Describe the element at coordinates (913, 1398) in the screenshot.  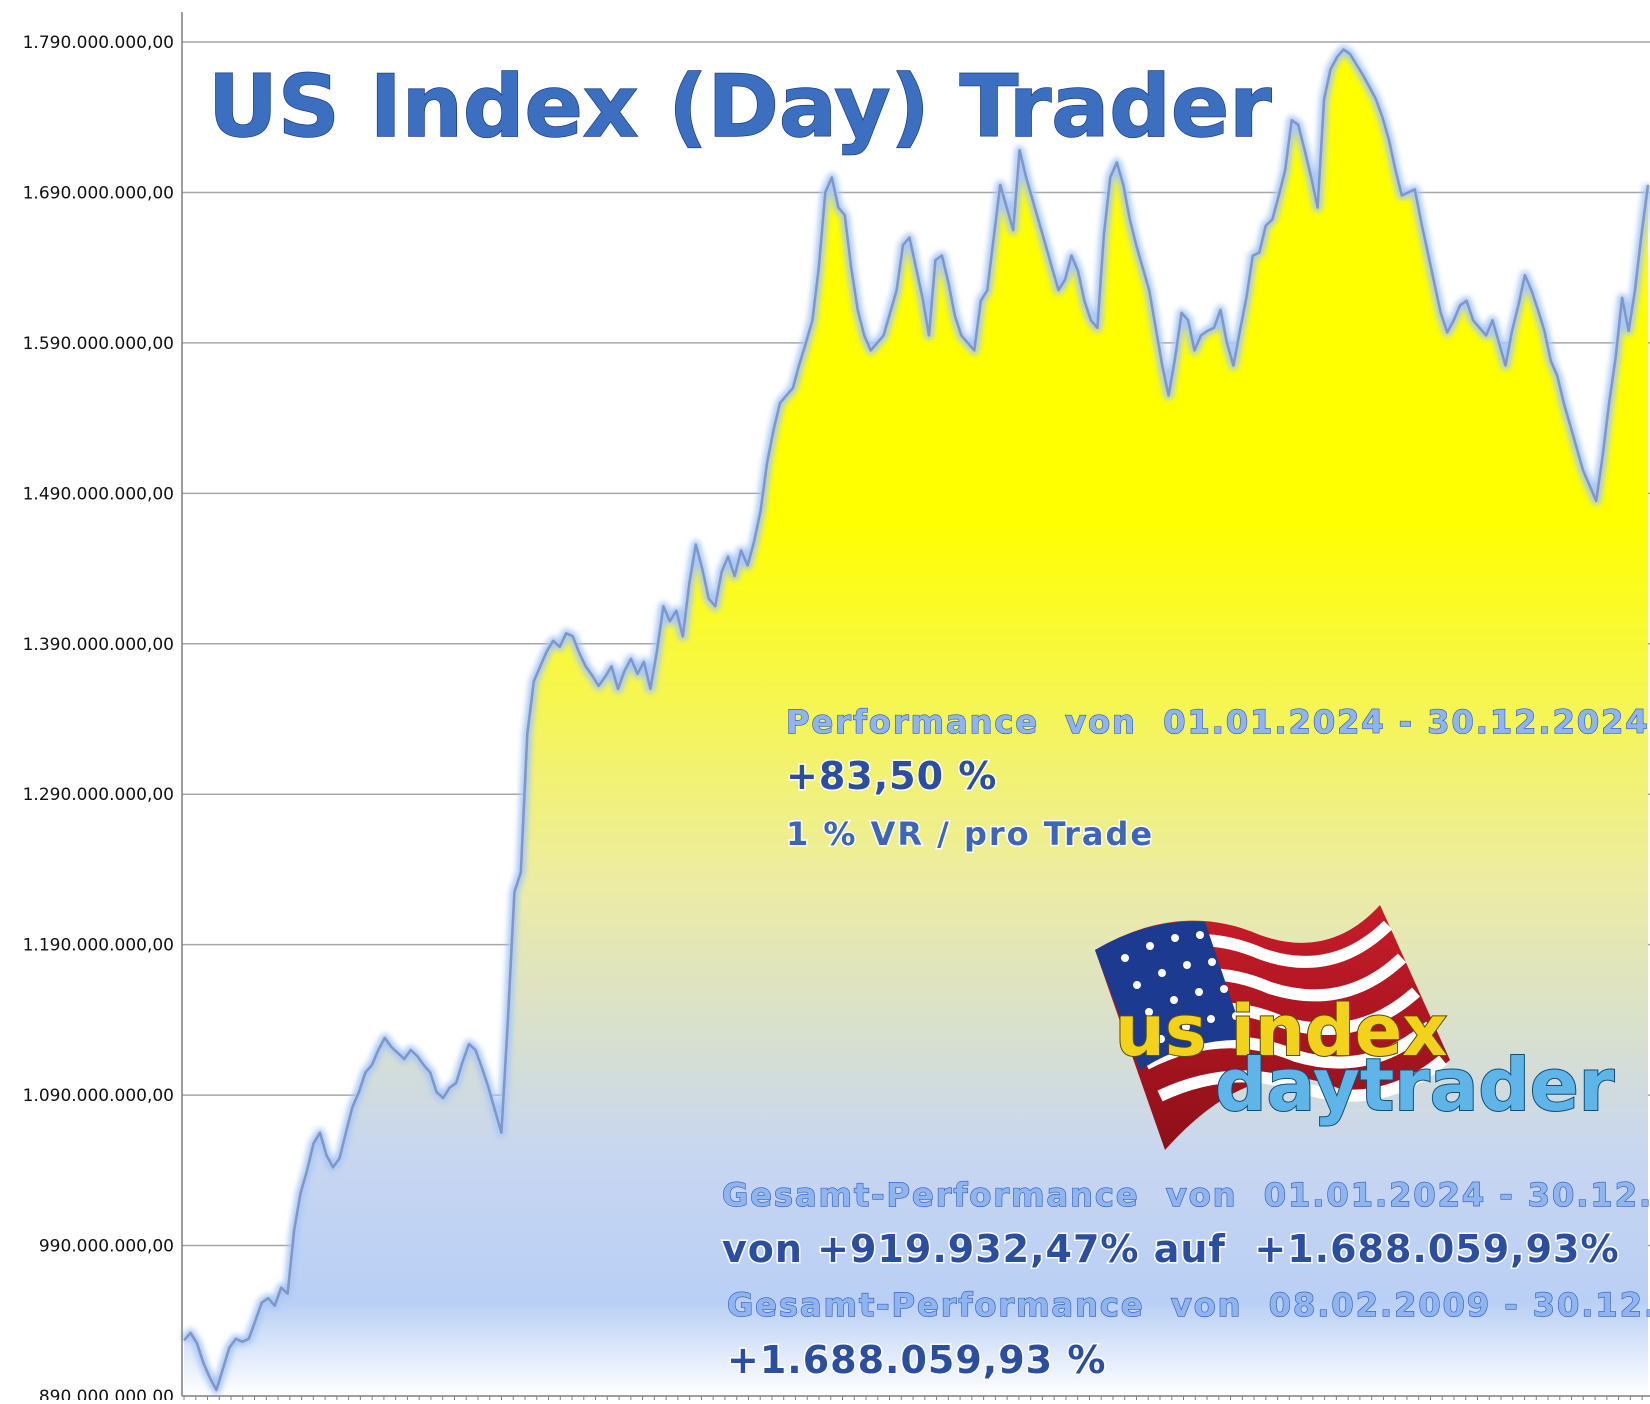
I see `x-axis-ticks` at that location.